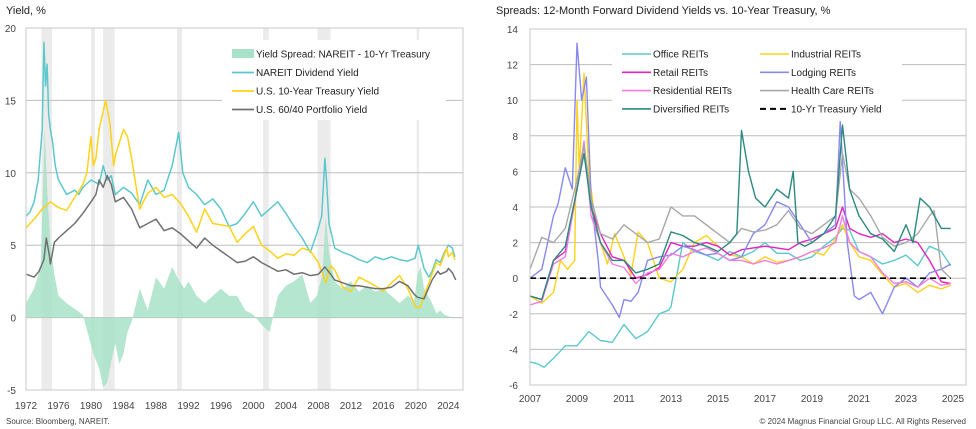  Describe the element at coordinates (742, 399) in the screenshot. I see `right-x-tick-labels: 2007 2009 2011 2013 2015 2017 2019 2021 2023 2025` at that location.